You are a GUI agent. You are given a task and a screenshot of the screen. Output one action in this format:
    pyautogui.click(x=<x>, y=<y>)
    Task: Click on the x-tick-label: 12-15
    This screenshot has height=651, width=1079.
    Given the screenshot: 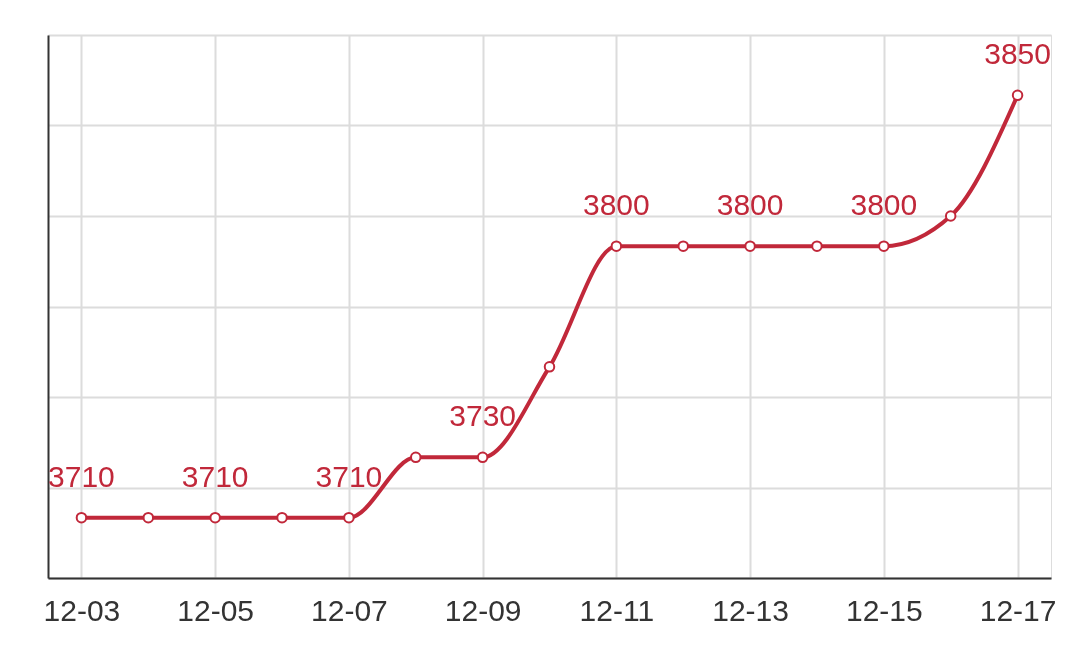 What is the action you would take?
    pyautogui.click(x=884, y=610)
    